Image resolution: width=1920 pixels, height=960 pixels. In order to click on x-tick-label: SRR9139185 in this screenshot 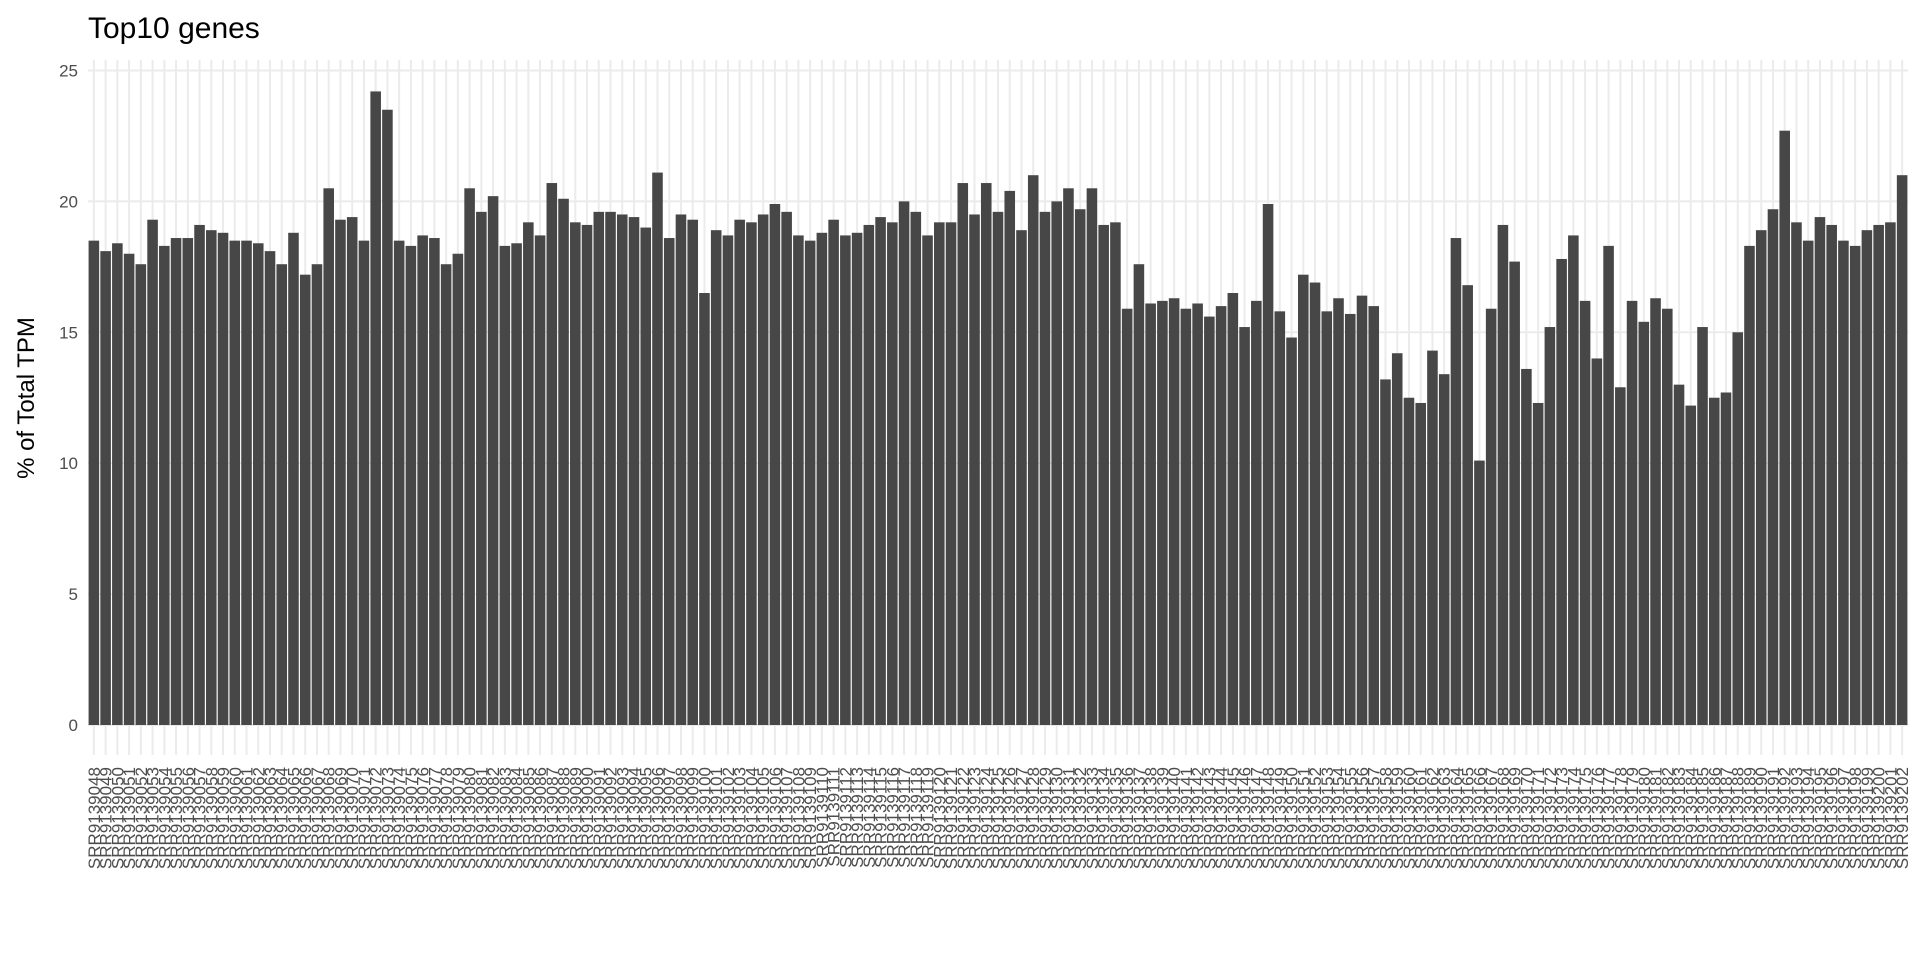, I will do `click(1703, 818)`.